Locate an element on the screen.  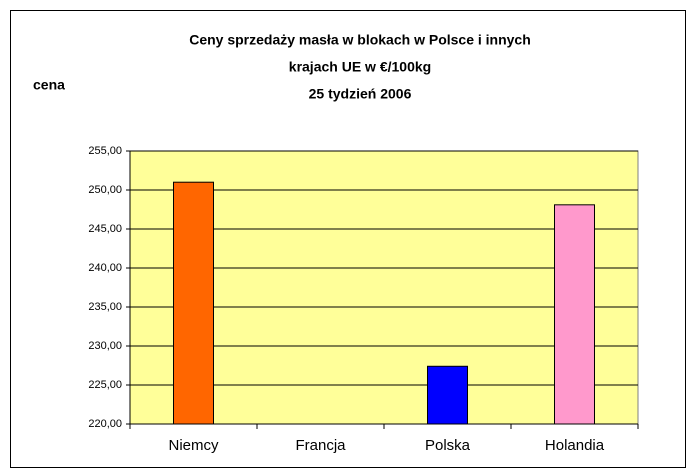
x-tick-label: Francja is located at coordinates (320, 445).